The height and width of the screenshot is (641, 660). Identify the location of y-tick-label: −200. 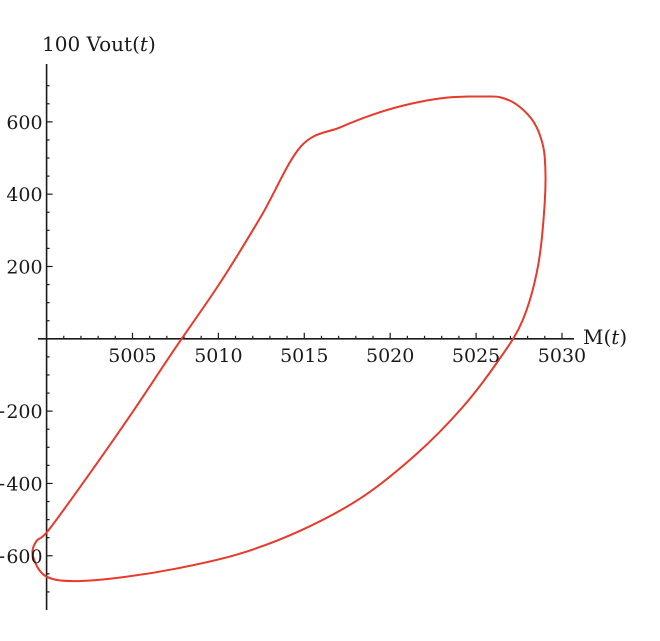
(21, 412).